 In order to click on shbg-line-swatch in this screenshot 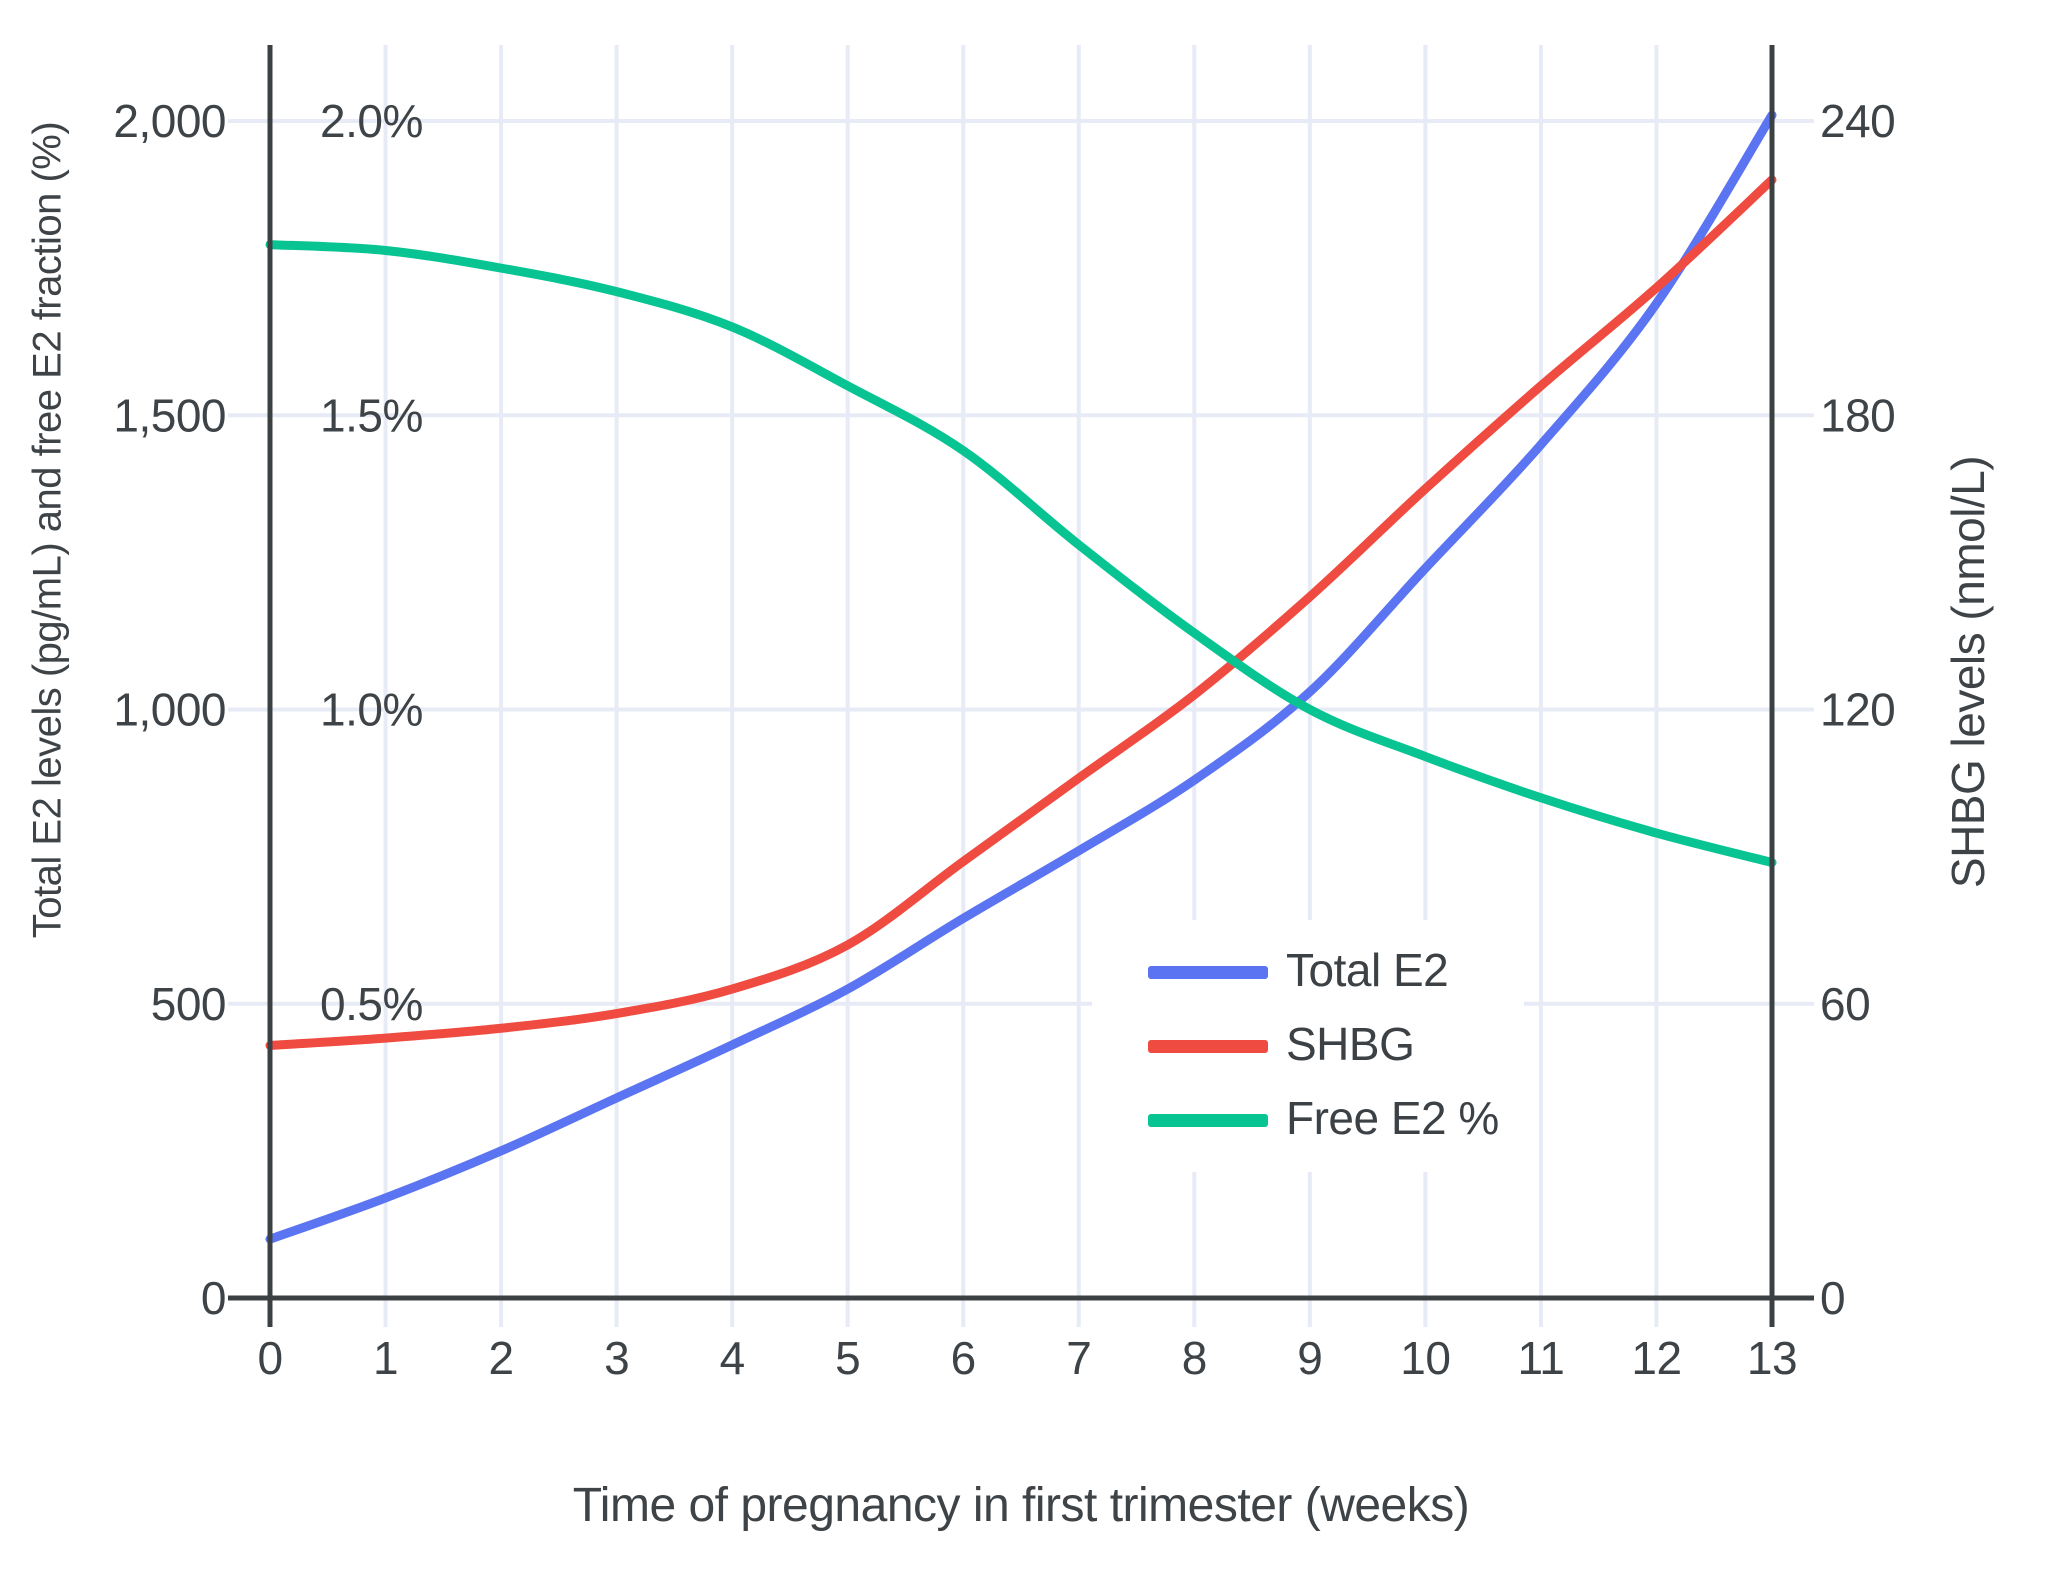, I will do `click(1208, 1046)`.